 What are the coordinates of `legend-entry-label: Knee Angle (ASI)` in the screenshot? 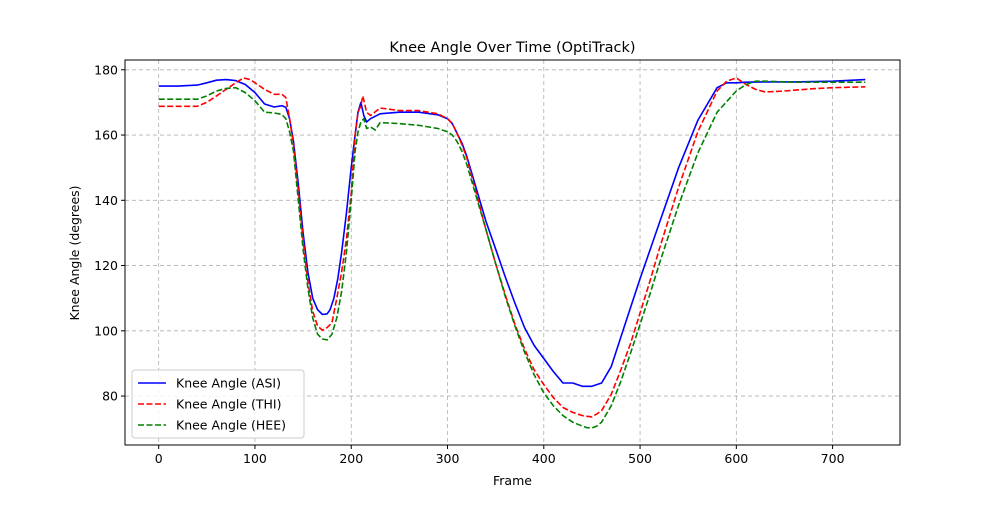 It's located at (228, 383).